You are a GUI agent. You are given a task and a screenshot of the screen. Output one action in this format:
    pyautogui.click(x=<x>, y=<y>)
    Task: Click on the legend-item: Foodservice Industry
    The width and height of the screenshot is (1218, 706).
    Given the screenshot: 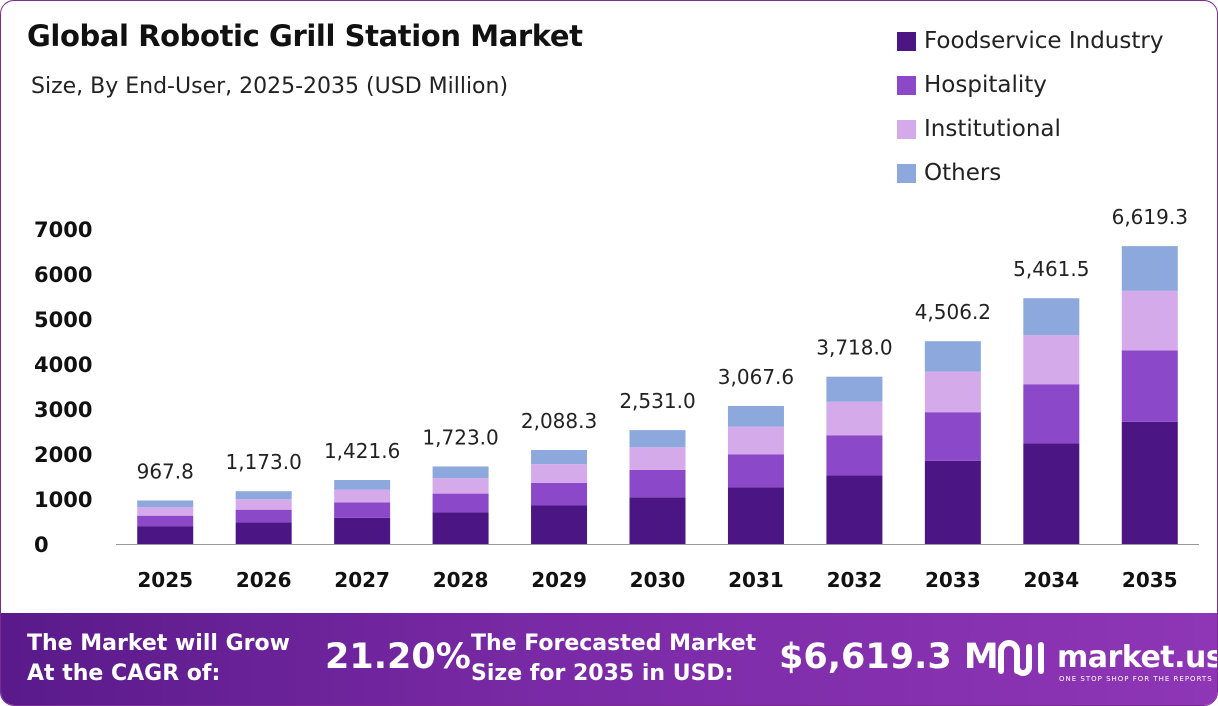 What is the action you would take?
    pyautogui.click(x=1030, y=41)
    